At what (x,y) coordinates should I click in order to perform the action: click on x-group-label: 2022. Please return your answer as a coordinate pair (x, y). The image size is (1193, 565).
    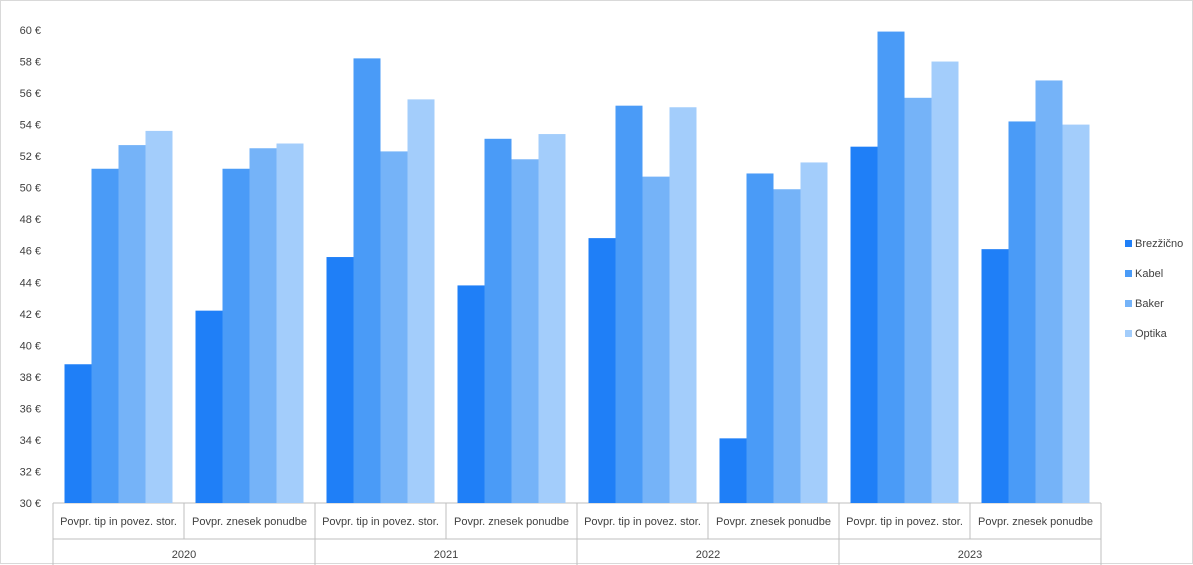
    Looking at the image, I should click on (708, 555).